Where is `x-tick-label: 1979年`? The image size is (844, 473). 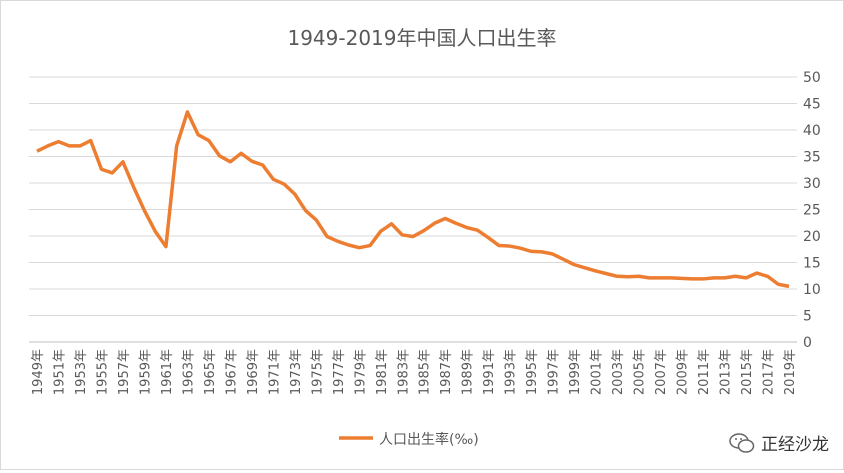
x-tick-label: 1979年 is located at coordinates (360, 372).